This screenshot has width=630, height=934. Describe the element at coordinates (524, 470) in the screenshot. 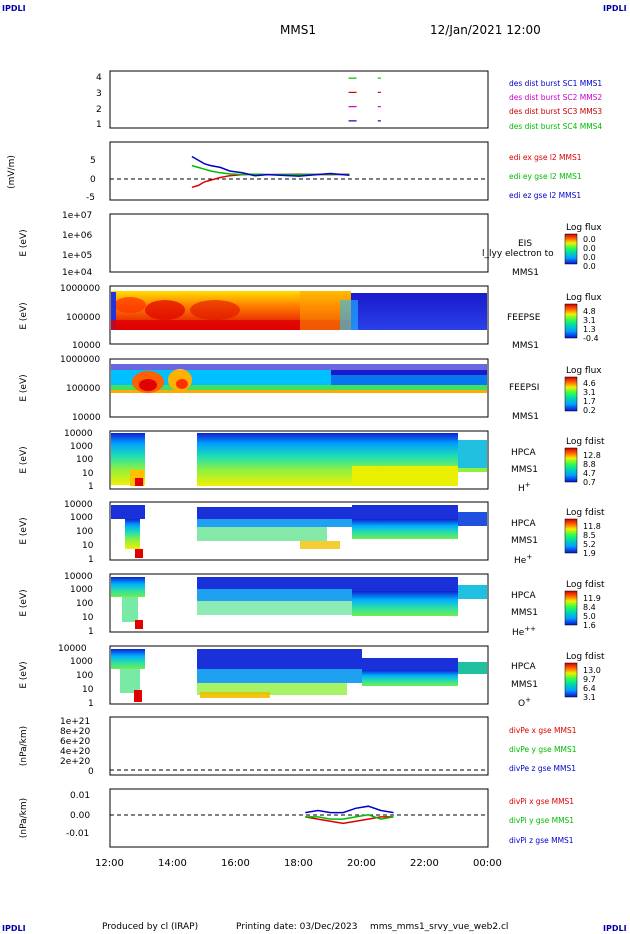

I see `hpca-h-mms-label: MMS1` at that location.